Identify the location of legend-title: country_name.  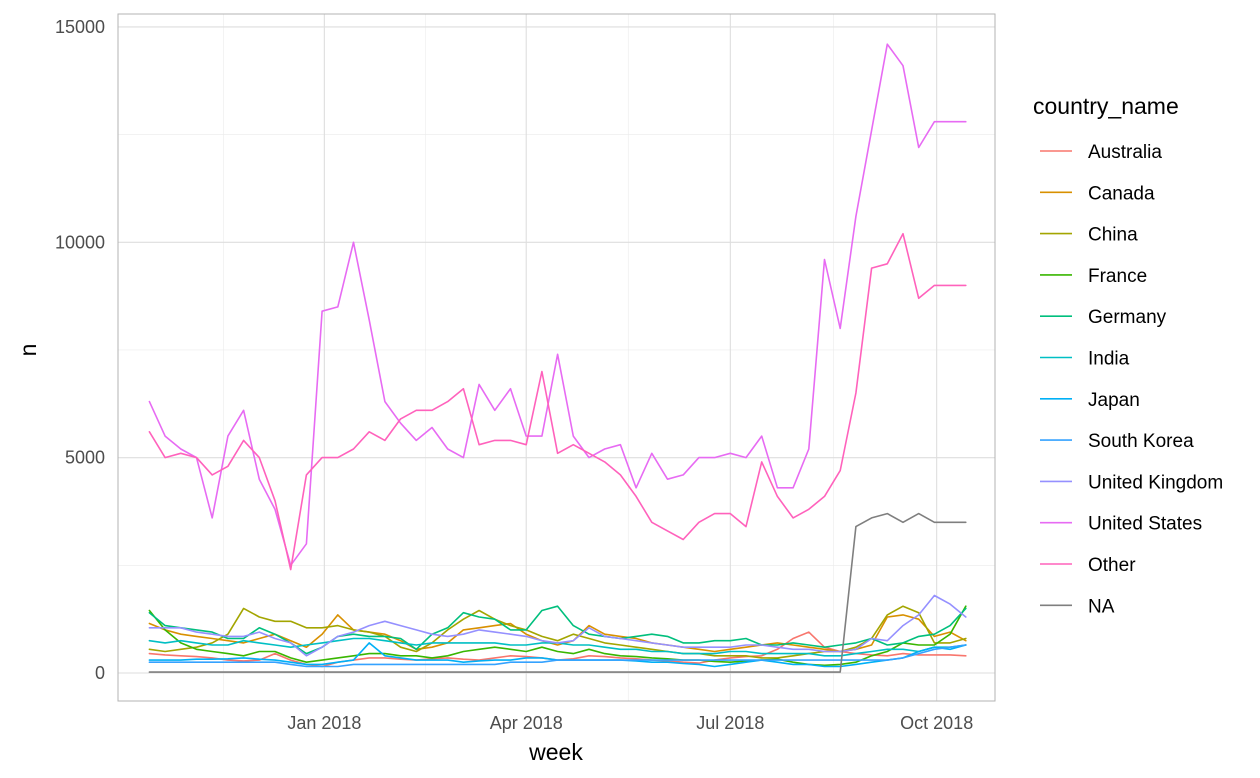
(1106, 106).